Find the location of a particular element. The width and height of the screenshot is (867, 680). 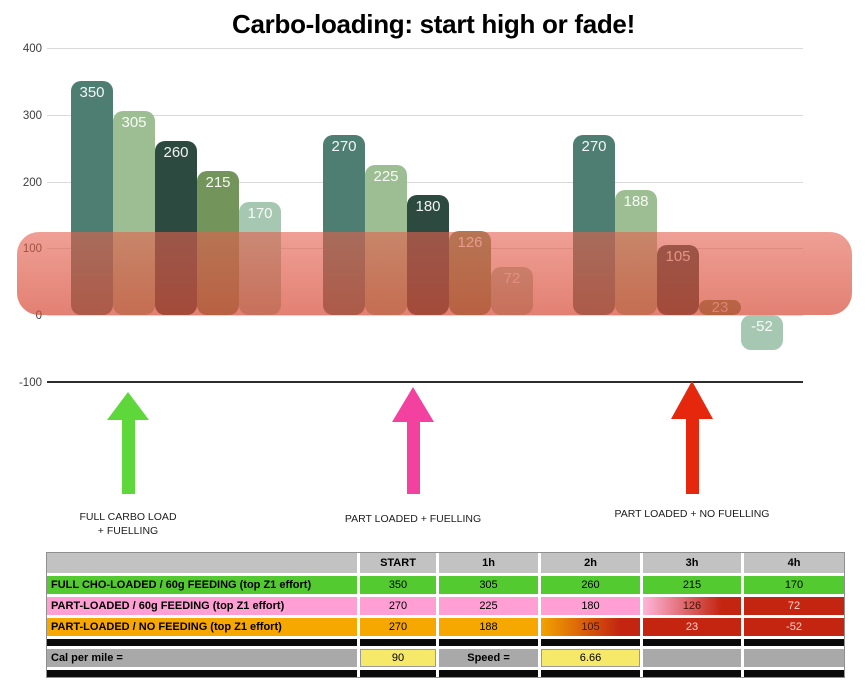

y-axis-label-300: 300 is located at coordinates (32, 115).